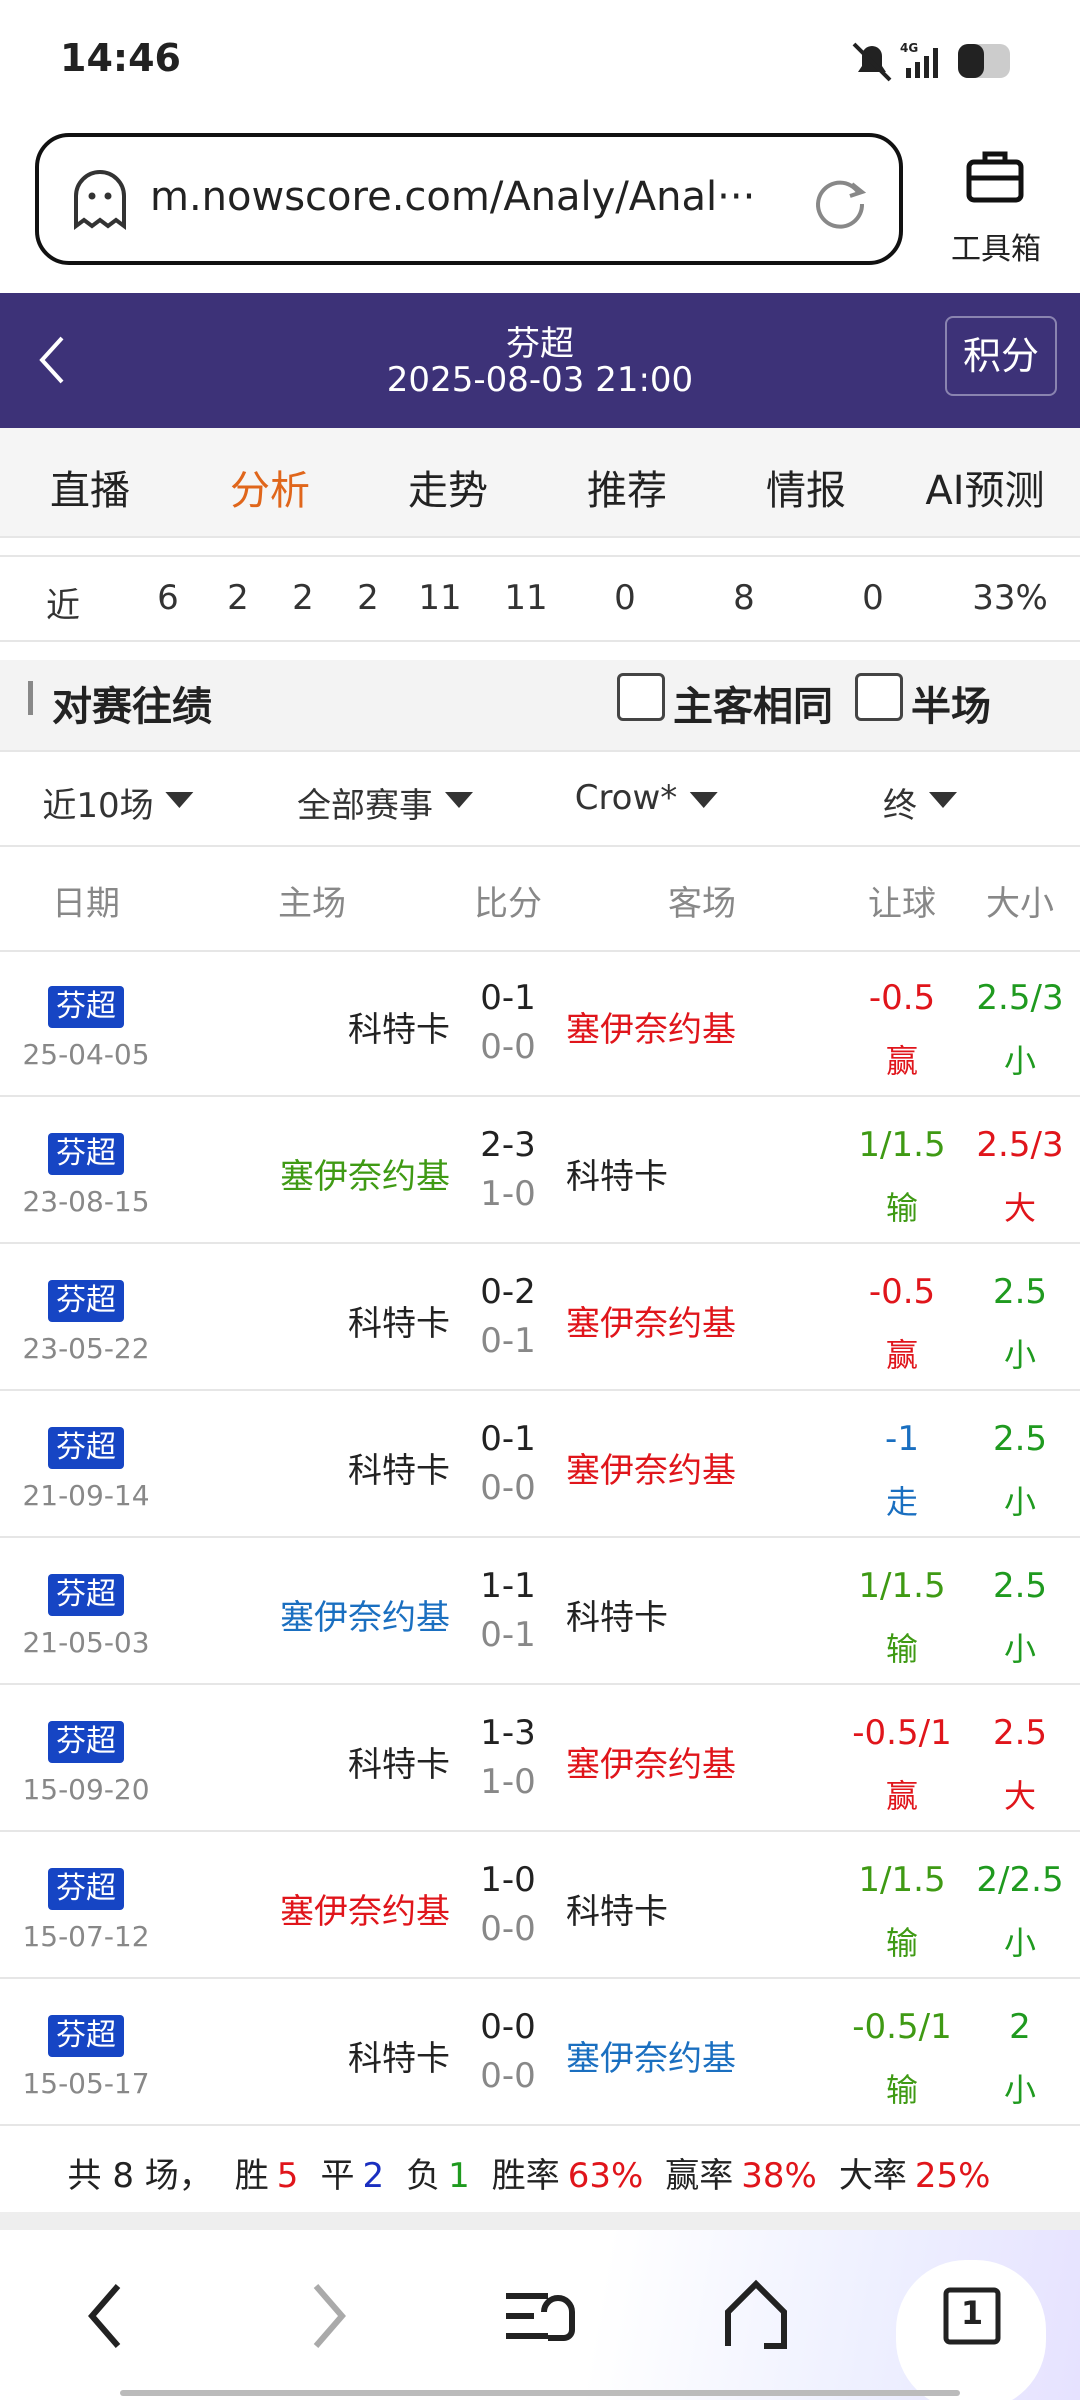 This screenshot has width=1080, height=2400. I want to click on toolbox-icon, so click(995, 176).